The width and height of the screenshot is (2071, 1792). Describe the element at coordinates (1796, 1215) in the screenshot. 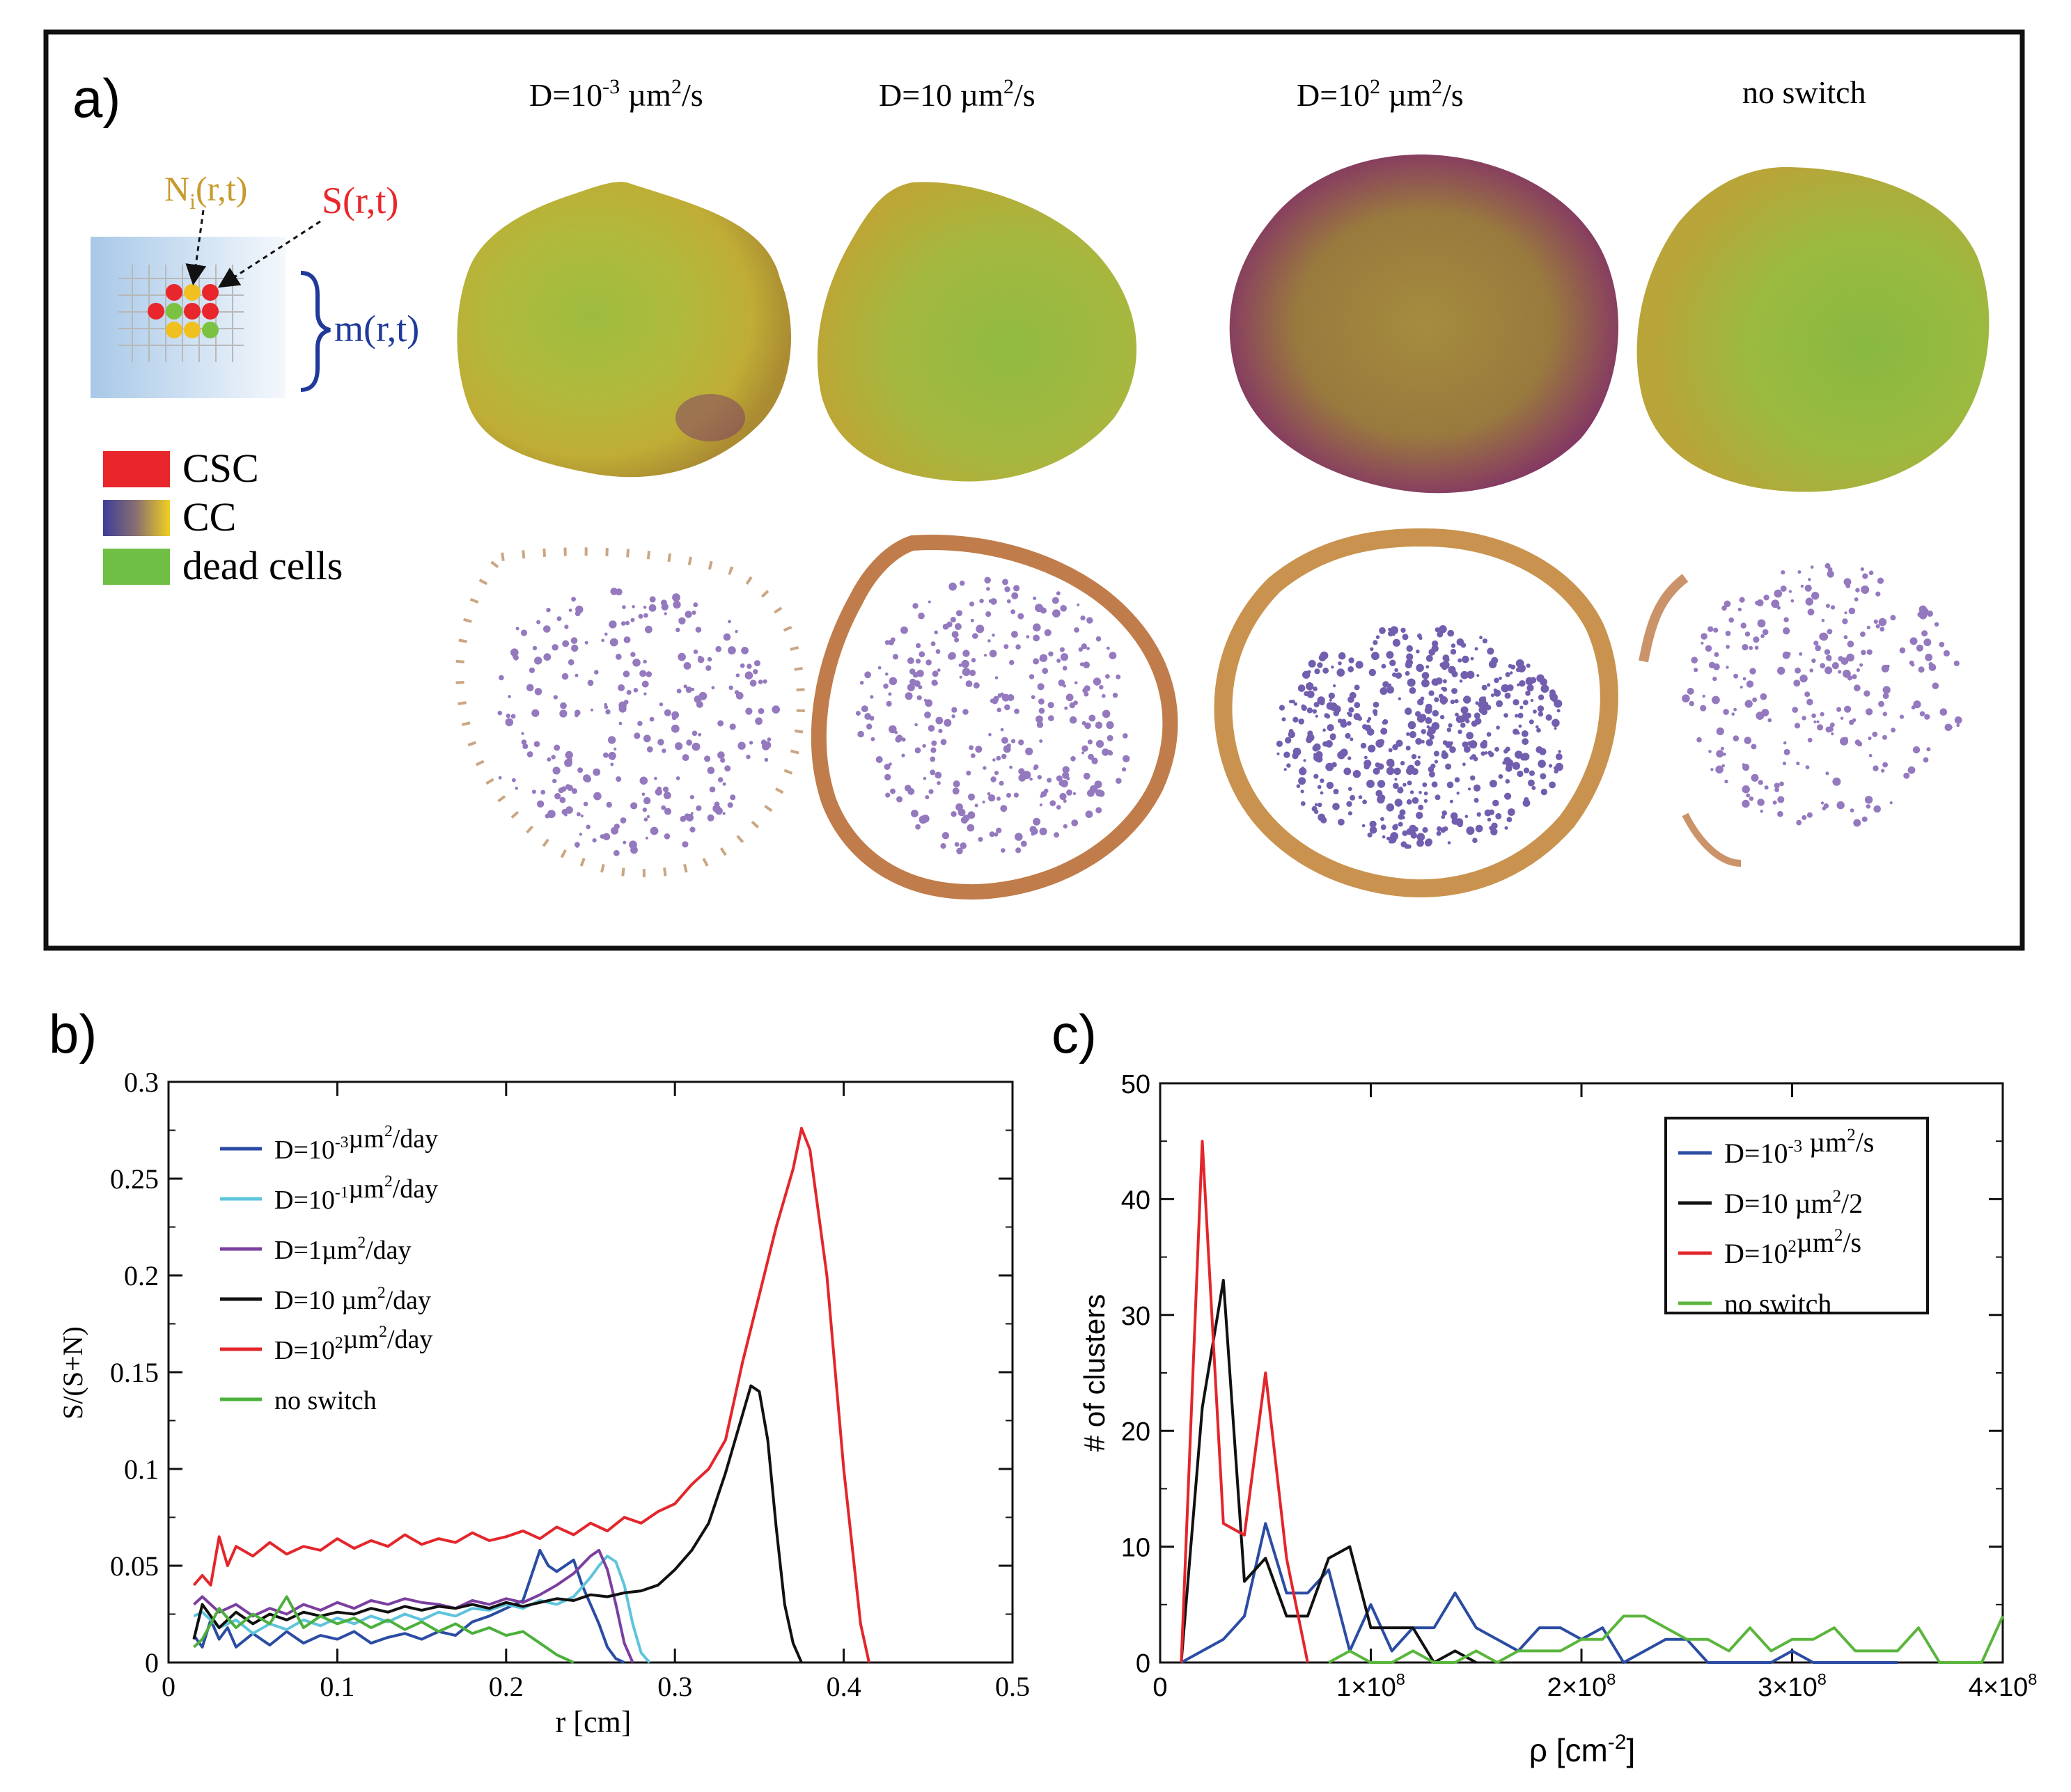

I see `panel-c-legend-box` at that location.